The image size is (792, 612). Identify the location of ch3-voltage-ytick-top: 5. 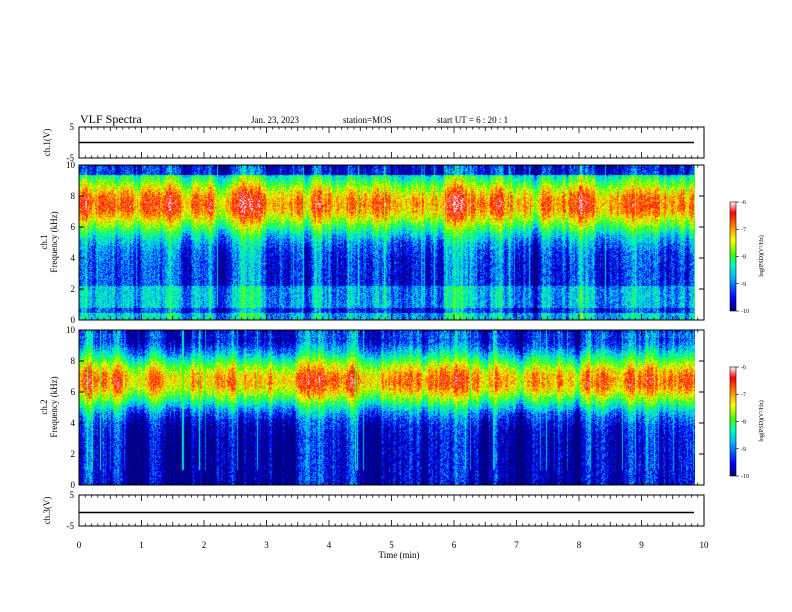
(72, 495).